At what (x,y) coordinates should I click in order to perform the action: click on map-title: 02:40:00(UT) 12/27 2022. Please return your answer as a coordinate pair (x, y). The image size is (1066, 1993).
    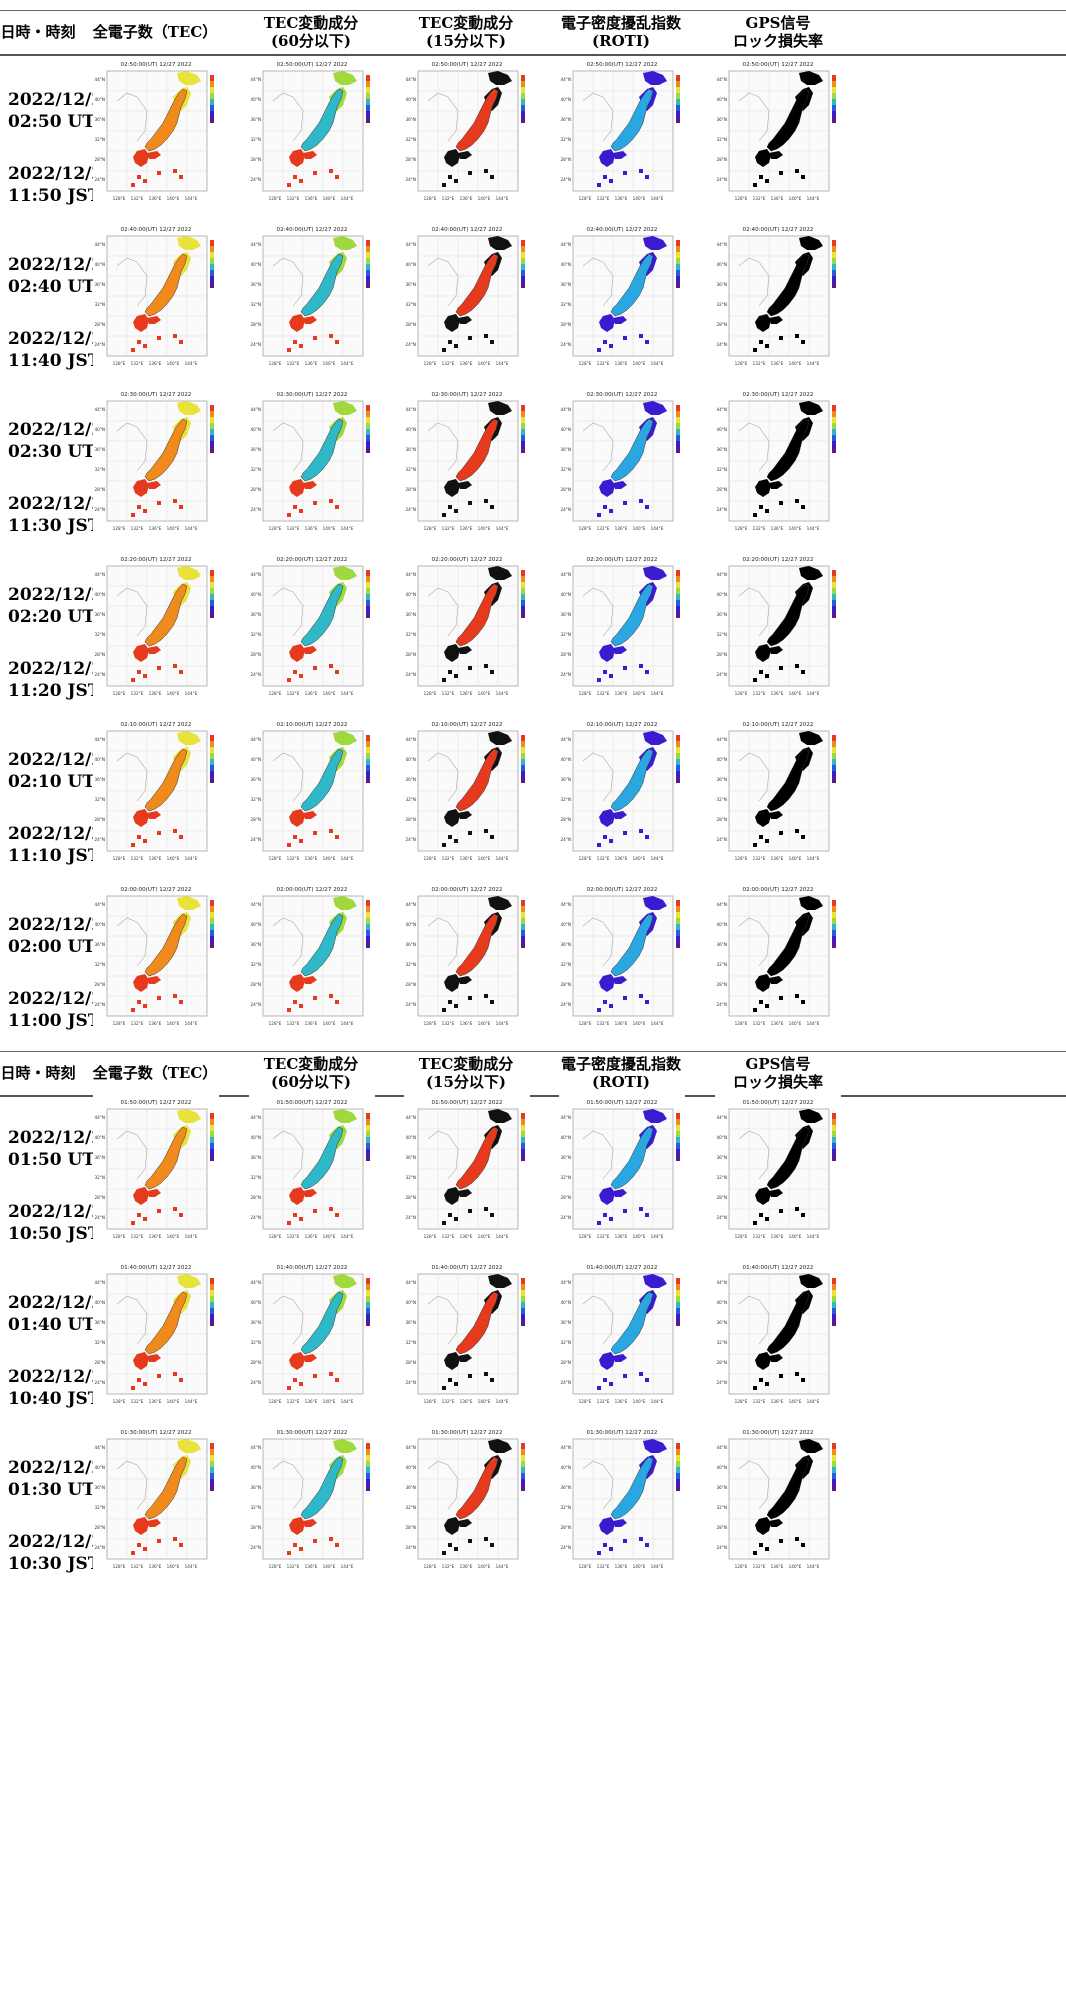
    Looking at the image, I should click on (622, 230).